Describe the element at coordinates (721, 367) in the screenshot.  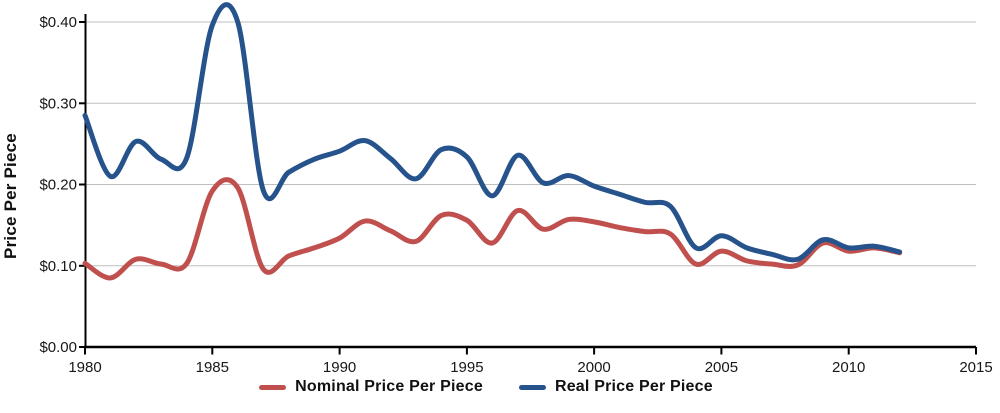
I see `x-tick-label: 2005` at that location.